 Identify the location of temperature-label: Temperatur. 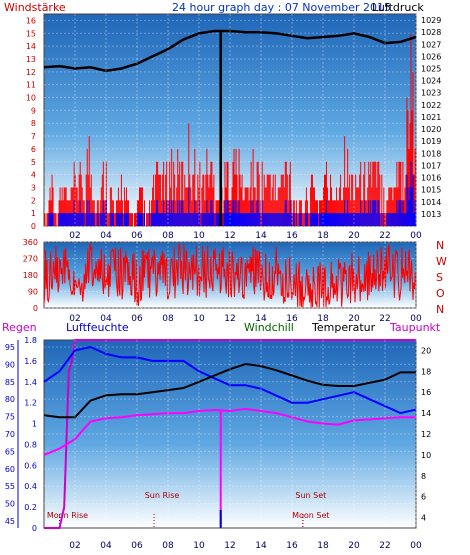
(343, 327).